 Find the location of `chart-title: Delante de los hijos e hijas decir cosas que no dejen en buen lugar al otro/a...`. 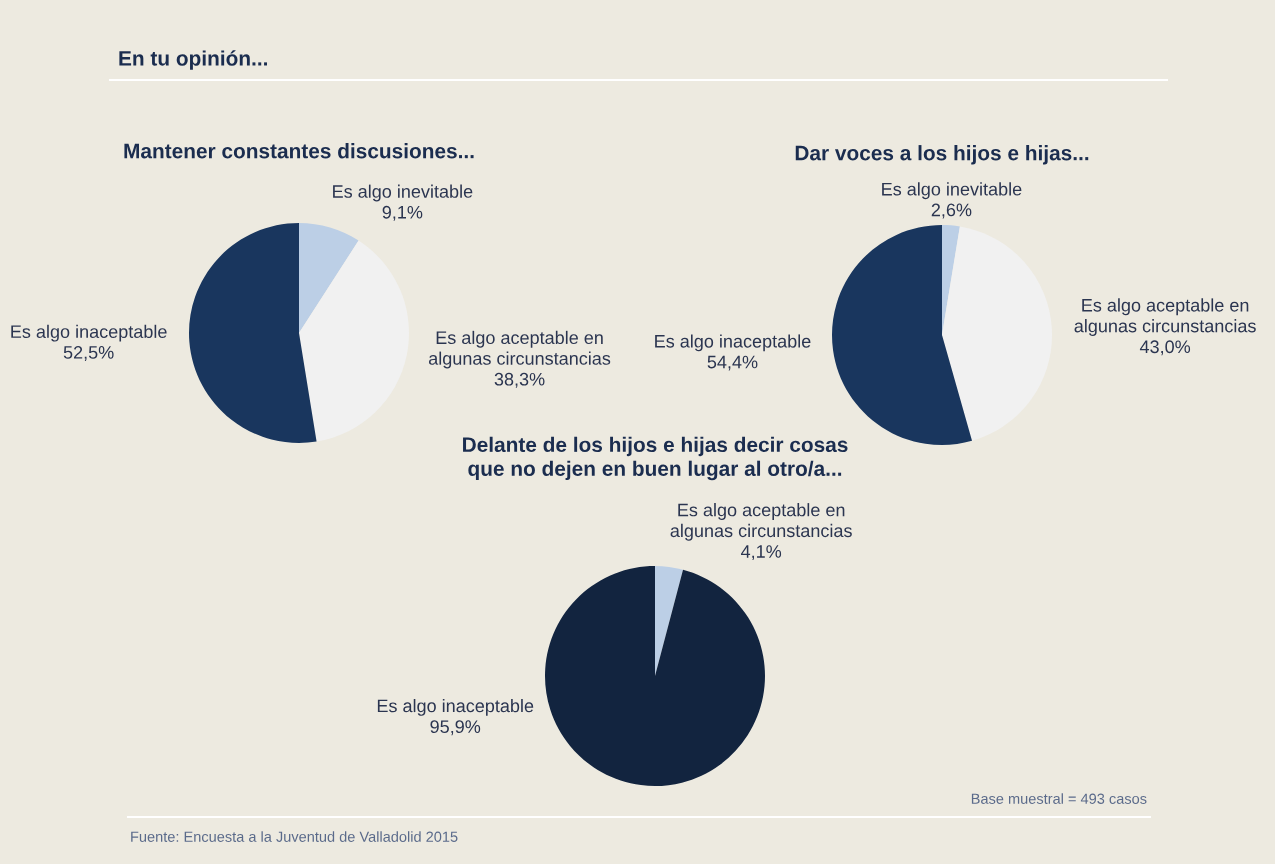

chart-title: Delante de los hijos e hijas decir cosas que no dejen en buen lugar al otro/a... is located at coordinates (655, 458).